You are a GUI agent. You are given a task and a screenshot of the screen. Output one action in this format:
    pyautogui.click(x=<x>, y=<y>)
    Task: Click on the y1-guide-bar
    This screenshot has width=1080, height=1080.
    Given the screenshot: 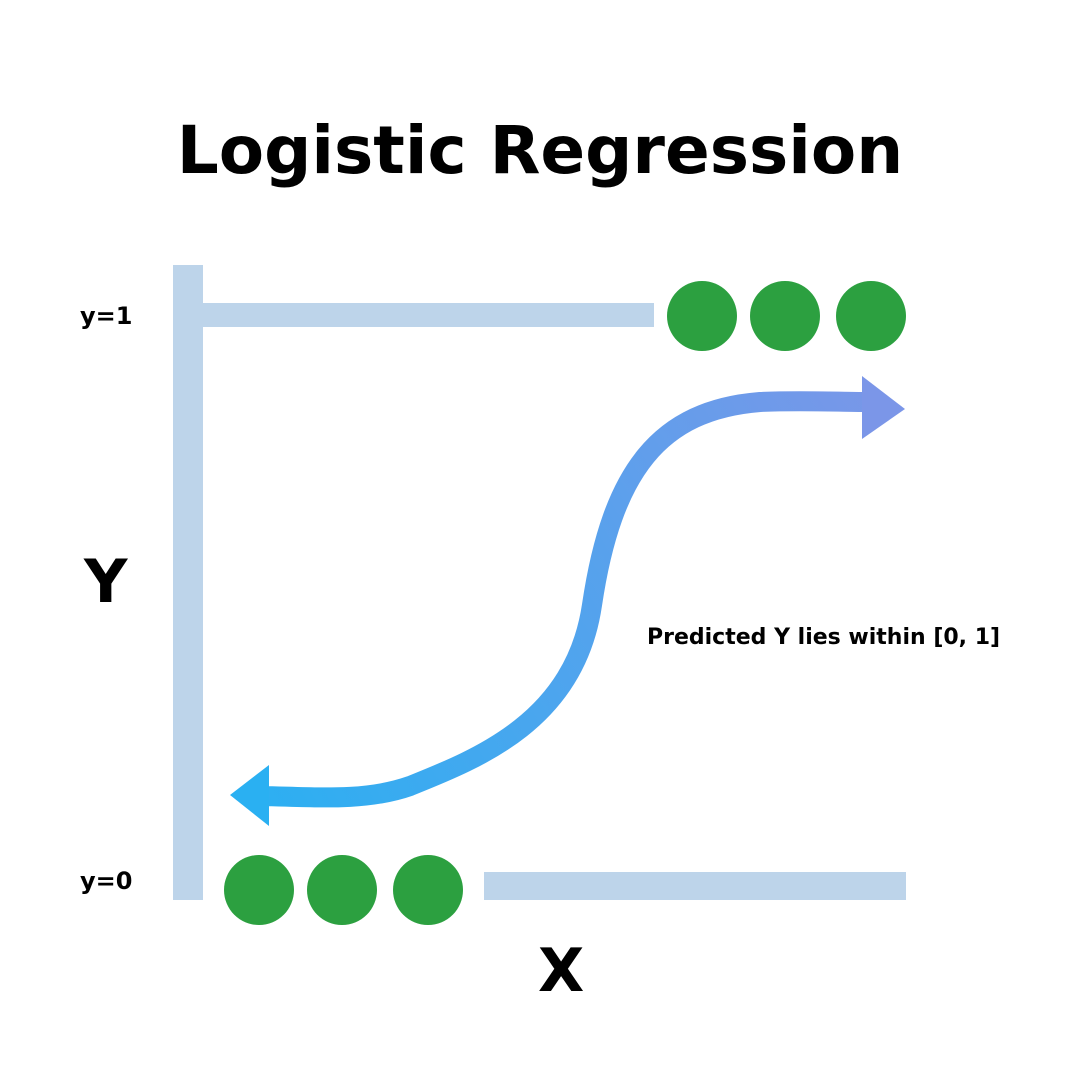 What is the action you would take?
    pyautogui.click(x=428, y=315)
    